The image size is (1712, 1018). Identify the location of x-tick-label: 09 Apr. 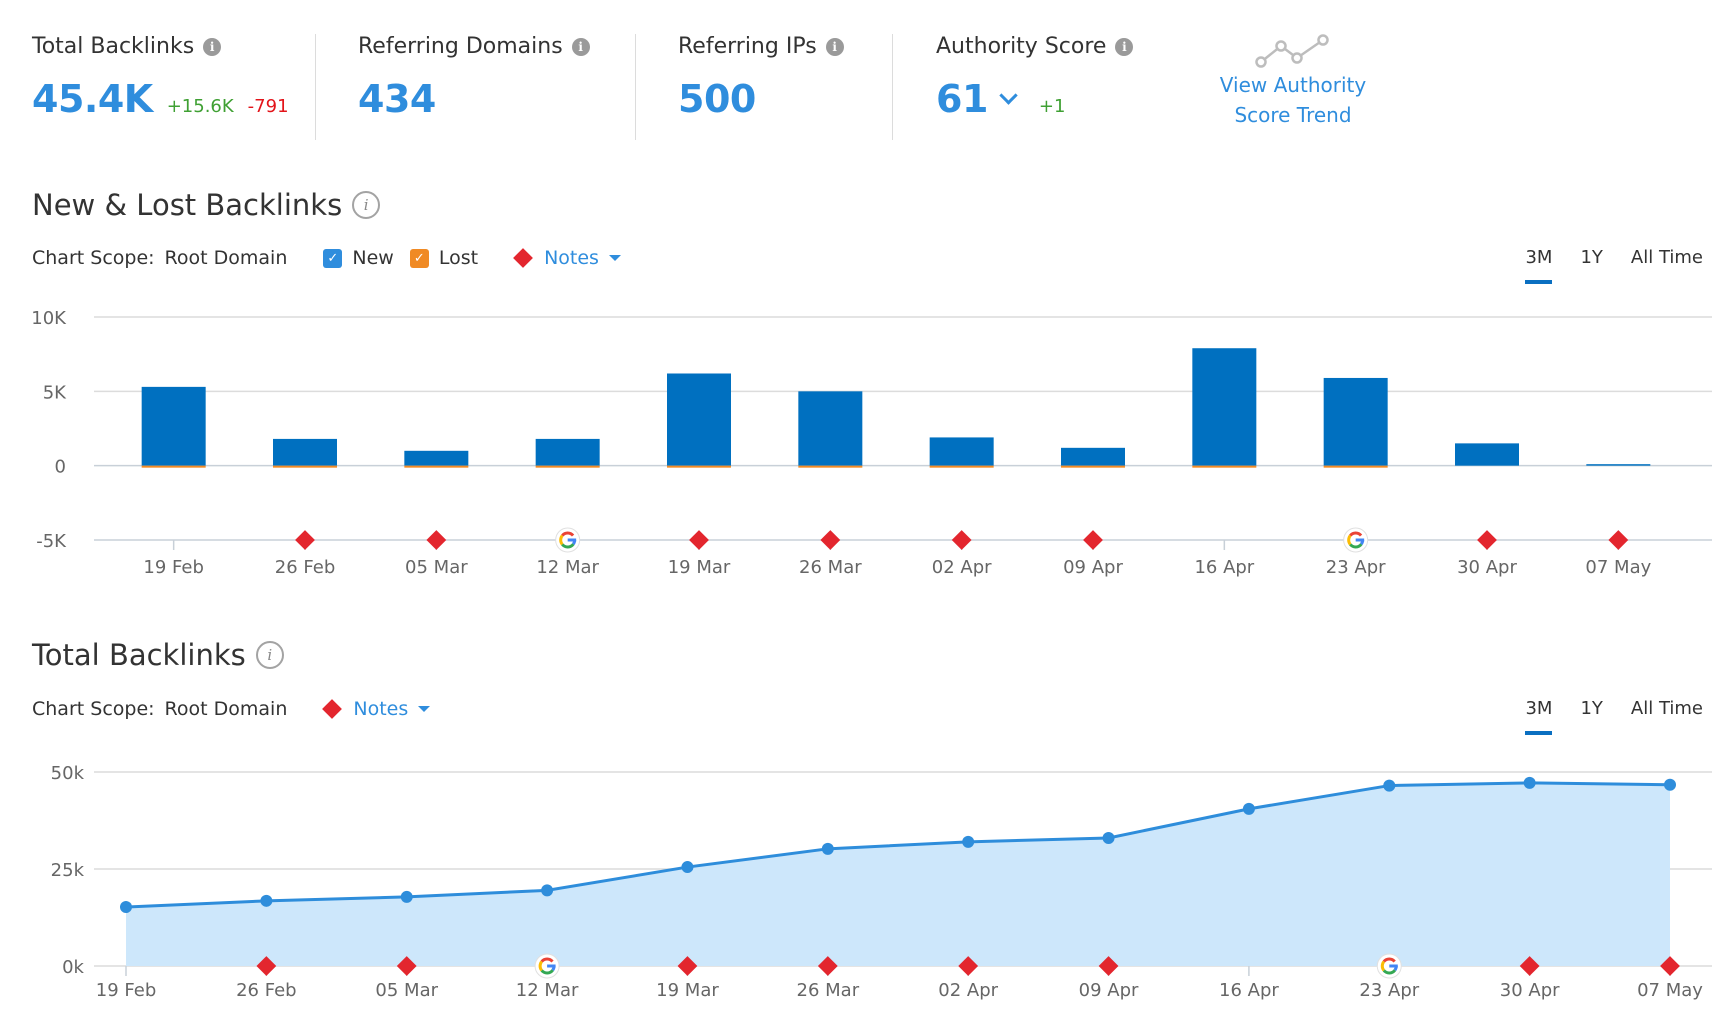
(1109, 990).